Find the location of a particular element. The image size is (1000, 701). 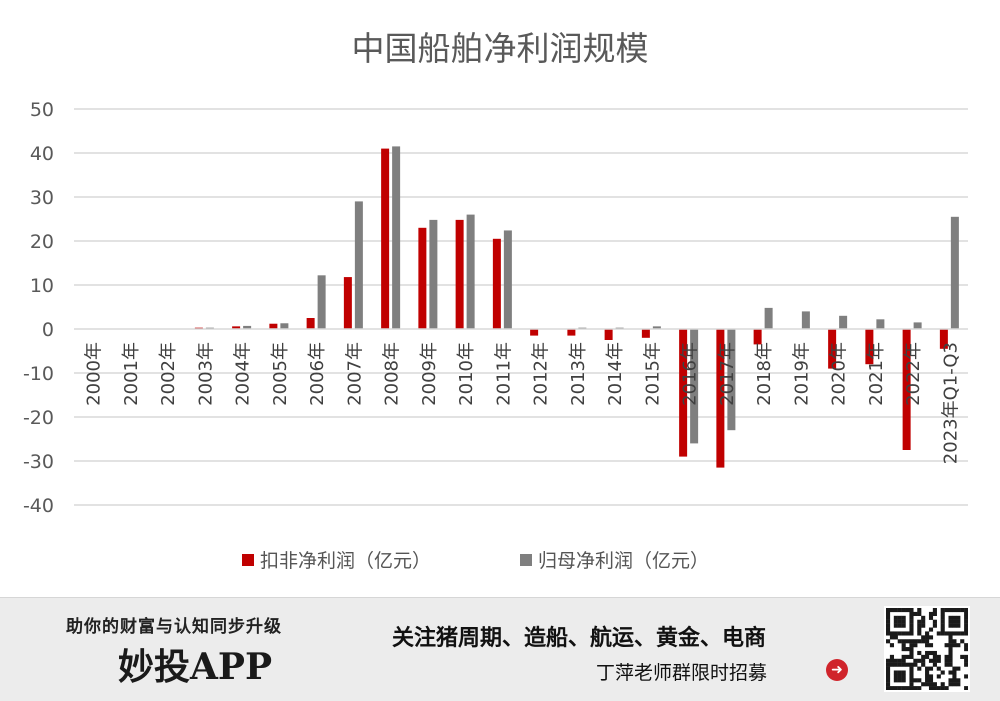

legend-swatch-red is located at coordinates (248, 559).